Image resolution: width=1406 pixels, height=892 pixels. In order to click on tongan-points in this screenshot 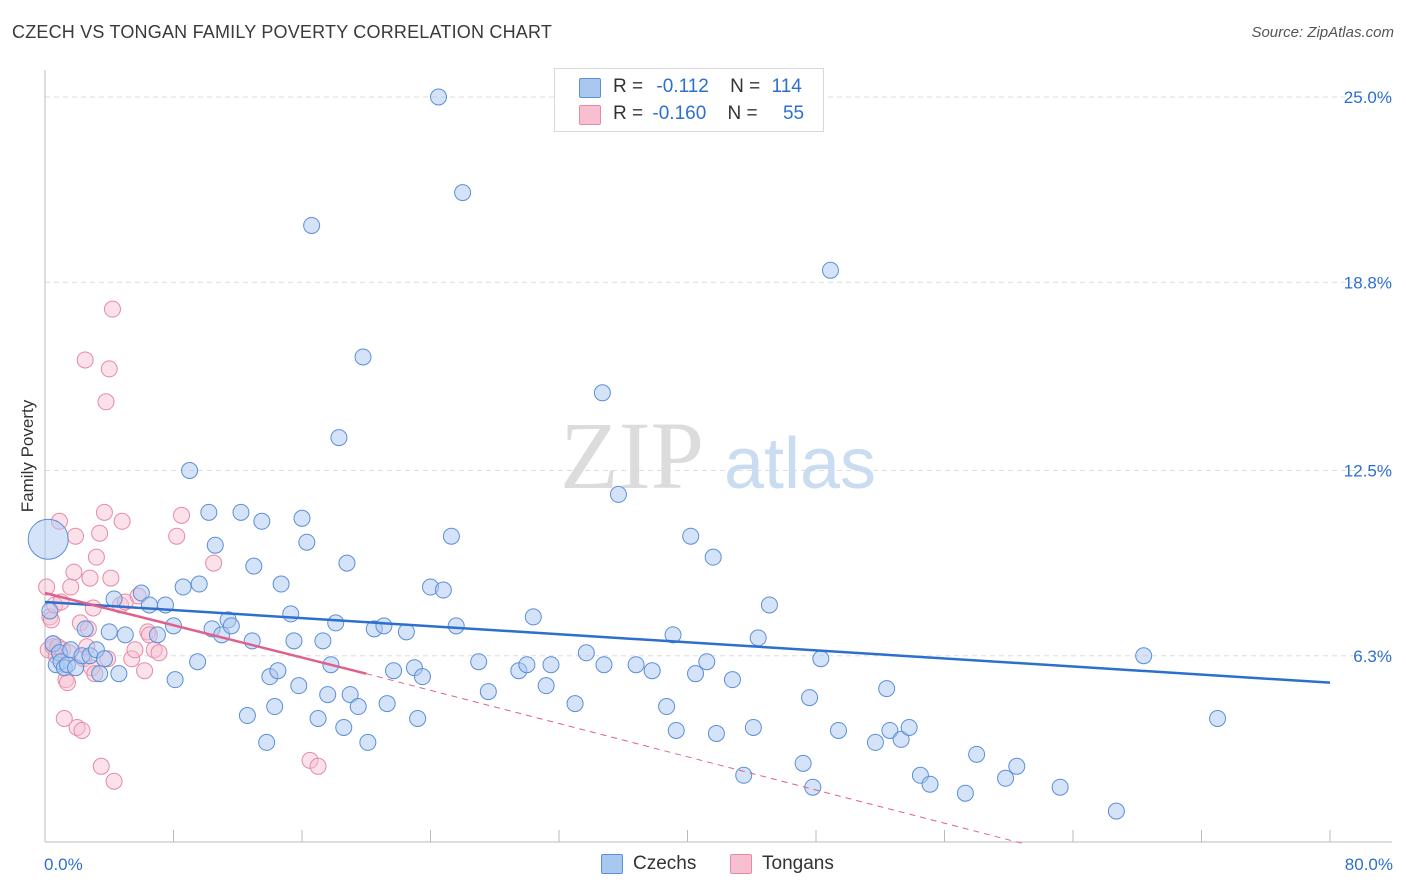, I will do `click(182, 545)`.